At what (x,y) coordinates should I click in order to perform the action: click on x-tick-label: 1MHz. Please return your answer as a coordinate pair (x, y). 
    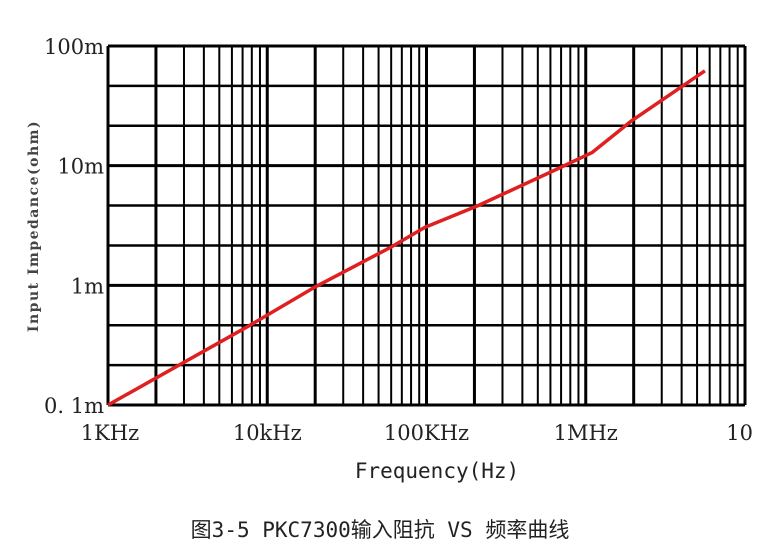
    Looking at the image, I should click on (586, 433).